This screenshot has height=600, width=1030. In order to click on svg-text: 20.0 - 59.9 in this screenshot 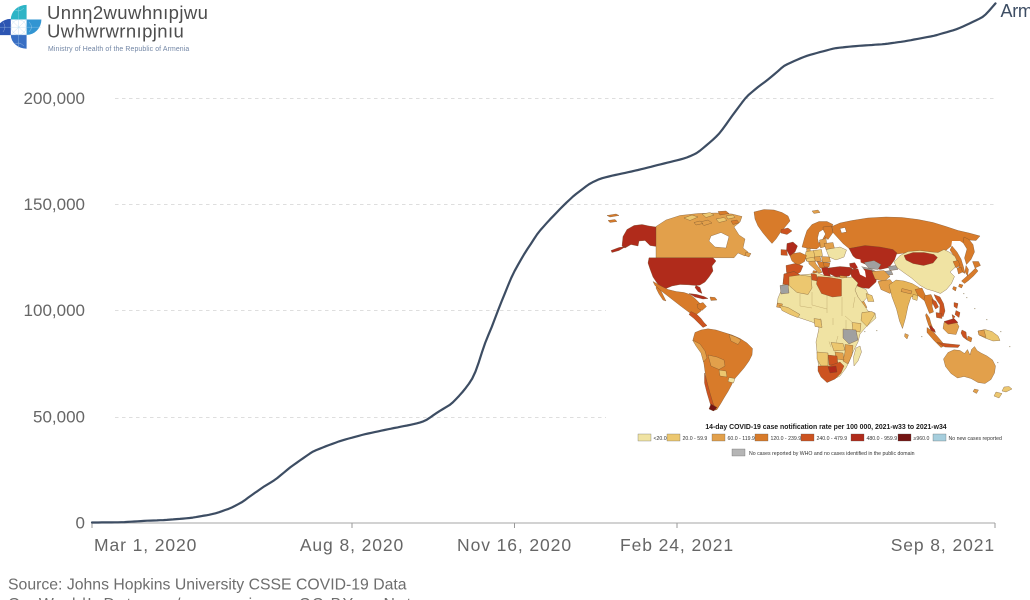, I will do `click(695, 439)`.